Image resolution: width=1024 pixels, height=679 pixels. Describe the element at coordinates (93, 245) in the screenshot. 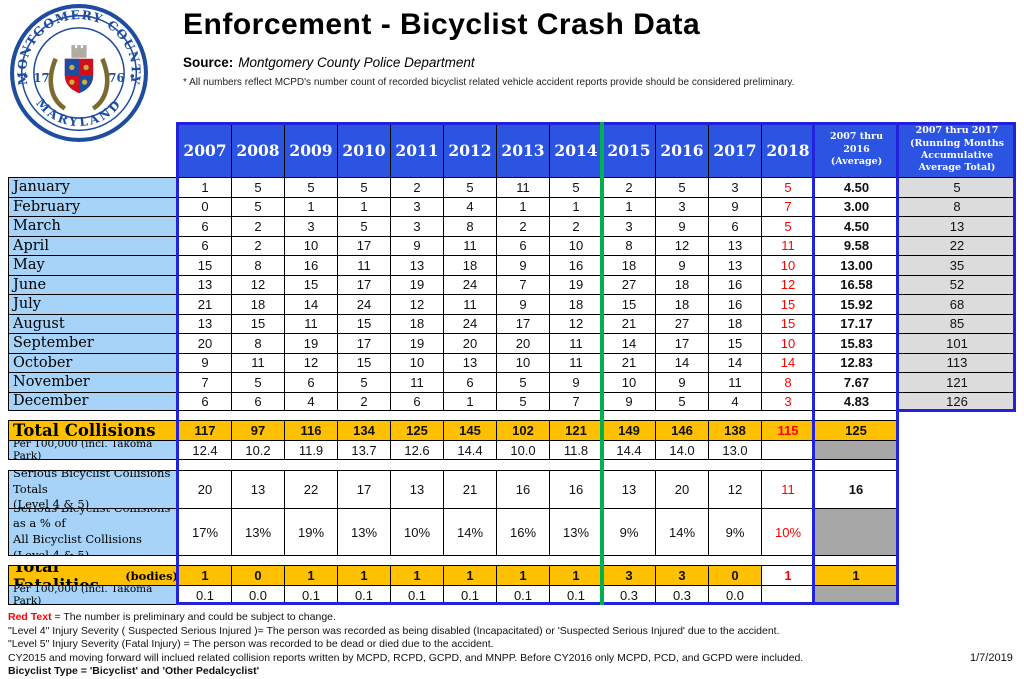

I see `month-label: April` at that location.